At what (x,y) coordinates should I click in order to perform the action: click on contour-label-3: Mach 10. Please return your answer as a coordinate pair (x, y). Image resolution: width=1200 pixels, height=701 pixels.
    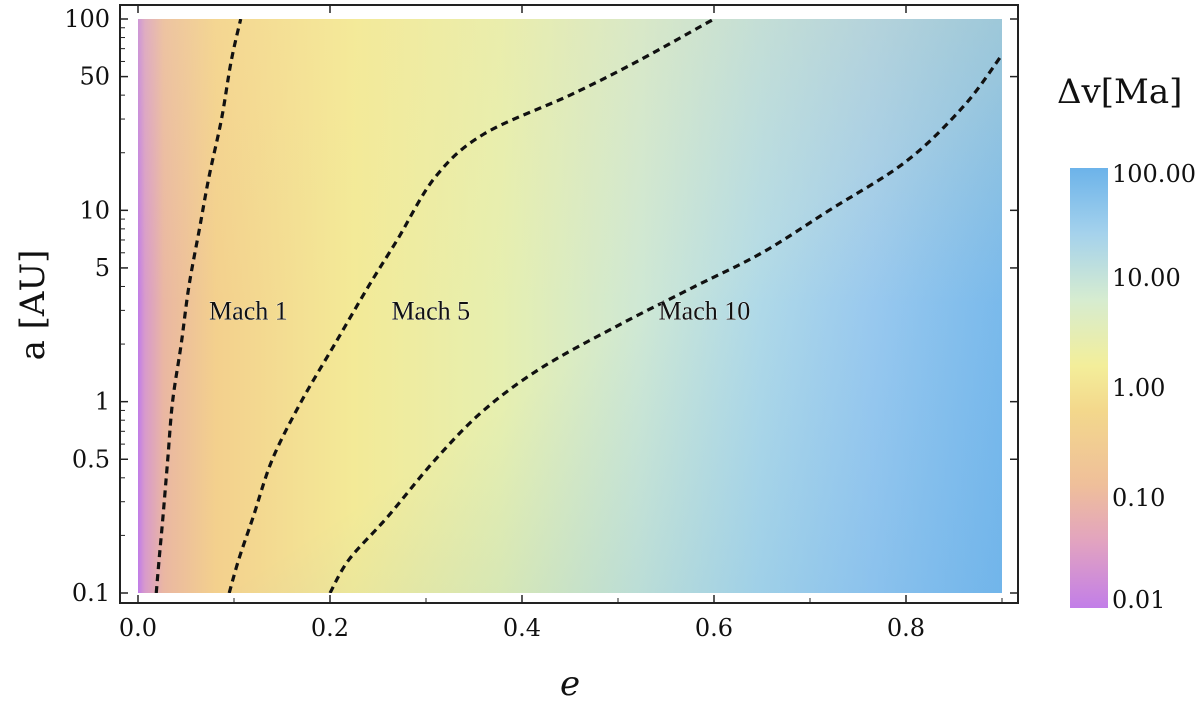
    Looking at the image, I should click on (705, 310).